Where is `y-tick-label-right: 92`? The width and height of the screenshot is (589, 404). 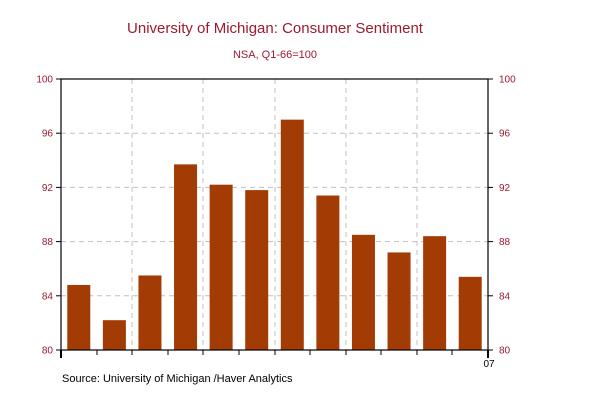 y-tick-label-right: 92 is located at coordinates (505, 188).